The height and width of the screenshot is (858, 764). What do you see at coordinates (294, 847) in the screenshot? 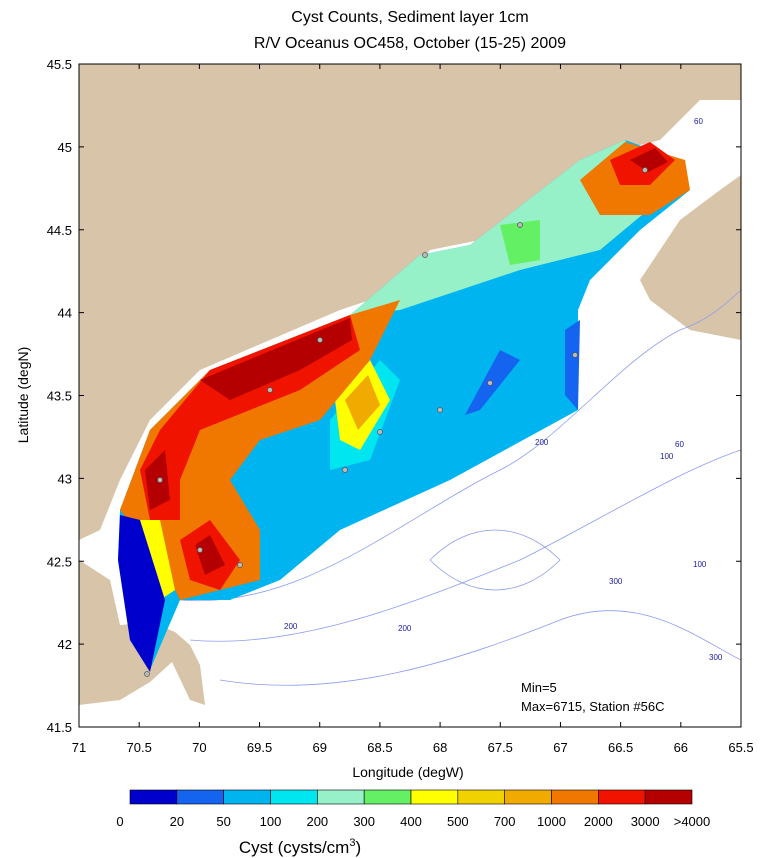
I see `colorbar-label-text: Cyst (cysts/cm` at bounding box center [294, 847].